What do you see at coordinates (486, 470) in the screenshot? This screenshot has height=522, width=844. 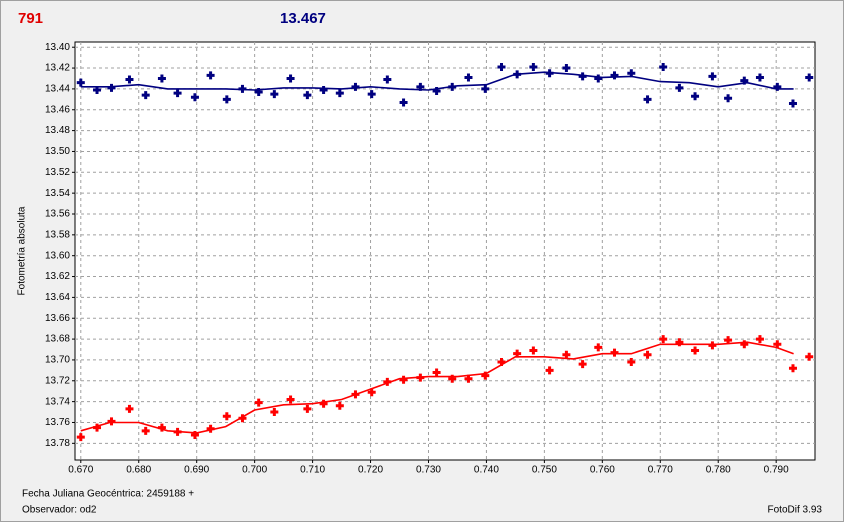 I see `x-tick-label: 0.740` at bounding box center [486, 470].